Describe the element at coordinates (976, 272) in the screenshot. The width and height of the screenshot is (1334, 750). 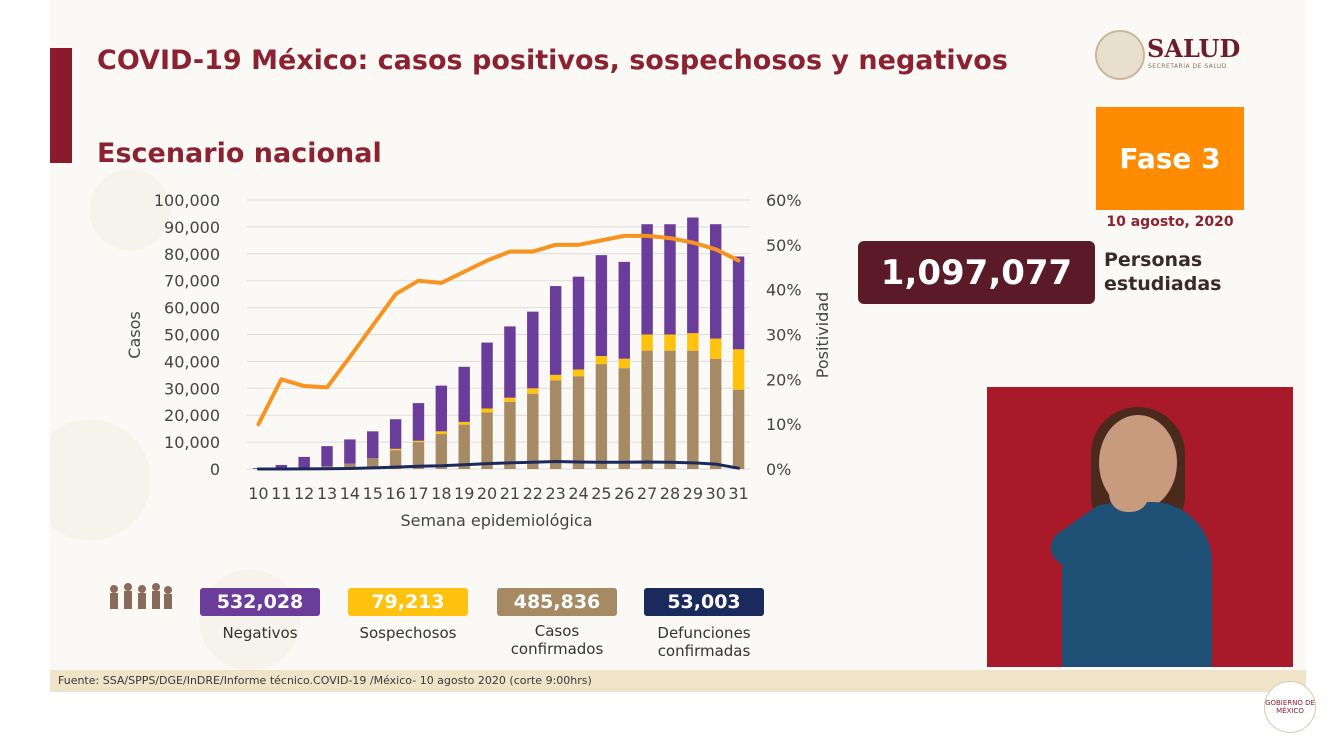
I see `studied-count: 1,097,077` at that location.